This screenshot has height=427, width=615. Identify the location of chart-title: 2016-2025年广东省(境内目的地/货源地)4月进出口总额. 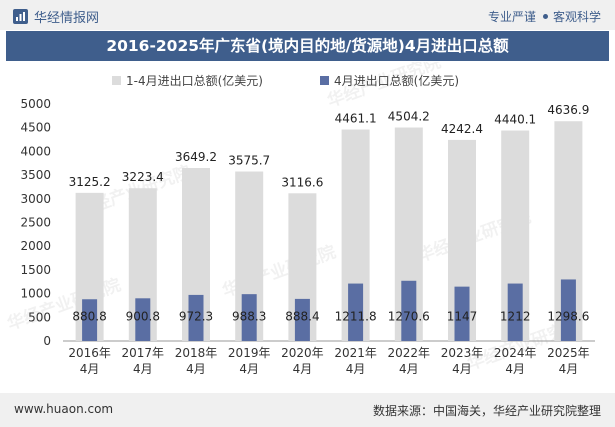
(307, 46).